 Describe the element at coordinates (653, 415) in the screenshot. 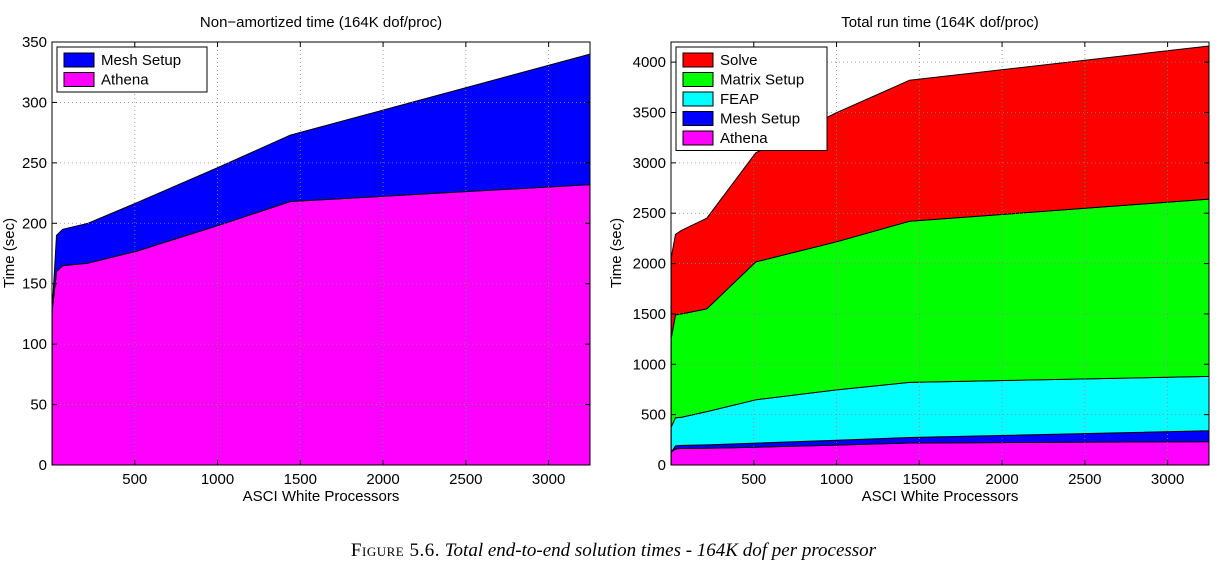

I see `y-tick-label: 500` at that location.